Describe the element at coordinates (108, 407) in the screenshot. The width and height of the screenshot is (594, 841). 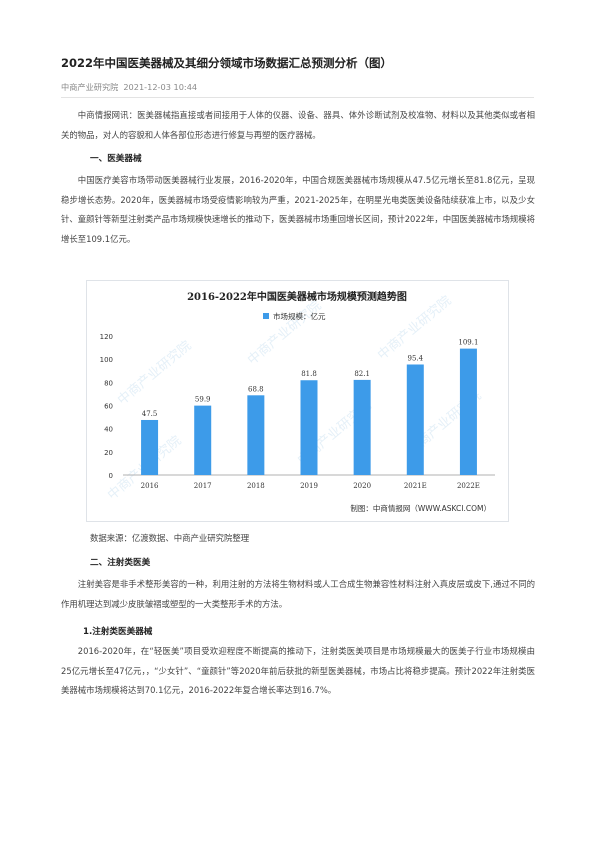
I see `y-tick-label: 60` at that location.